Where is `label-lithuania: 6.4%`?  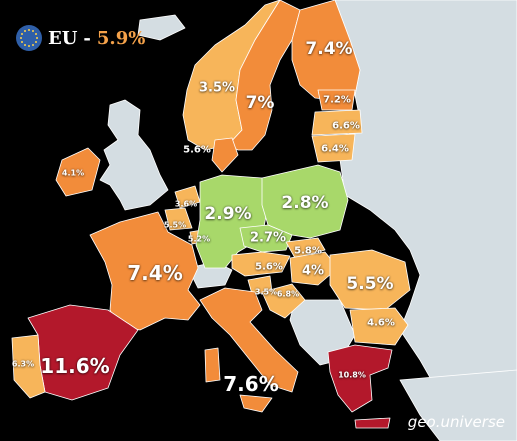 label-lithuania: 6.4% is located at coordinates (335, 149).